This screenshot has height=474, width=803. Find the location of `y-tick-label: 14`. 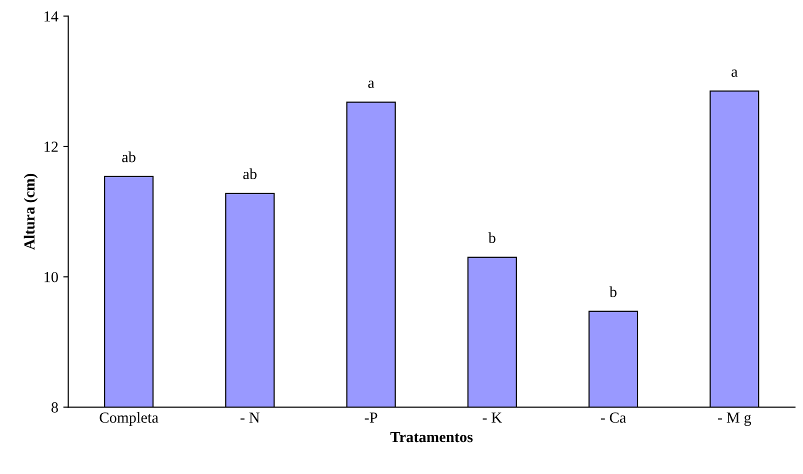

y-tick-label: 14 is located at coordinates (51, 16).